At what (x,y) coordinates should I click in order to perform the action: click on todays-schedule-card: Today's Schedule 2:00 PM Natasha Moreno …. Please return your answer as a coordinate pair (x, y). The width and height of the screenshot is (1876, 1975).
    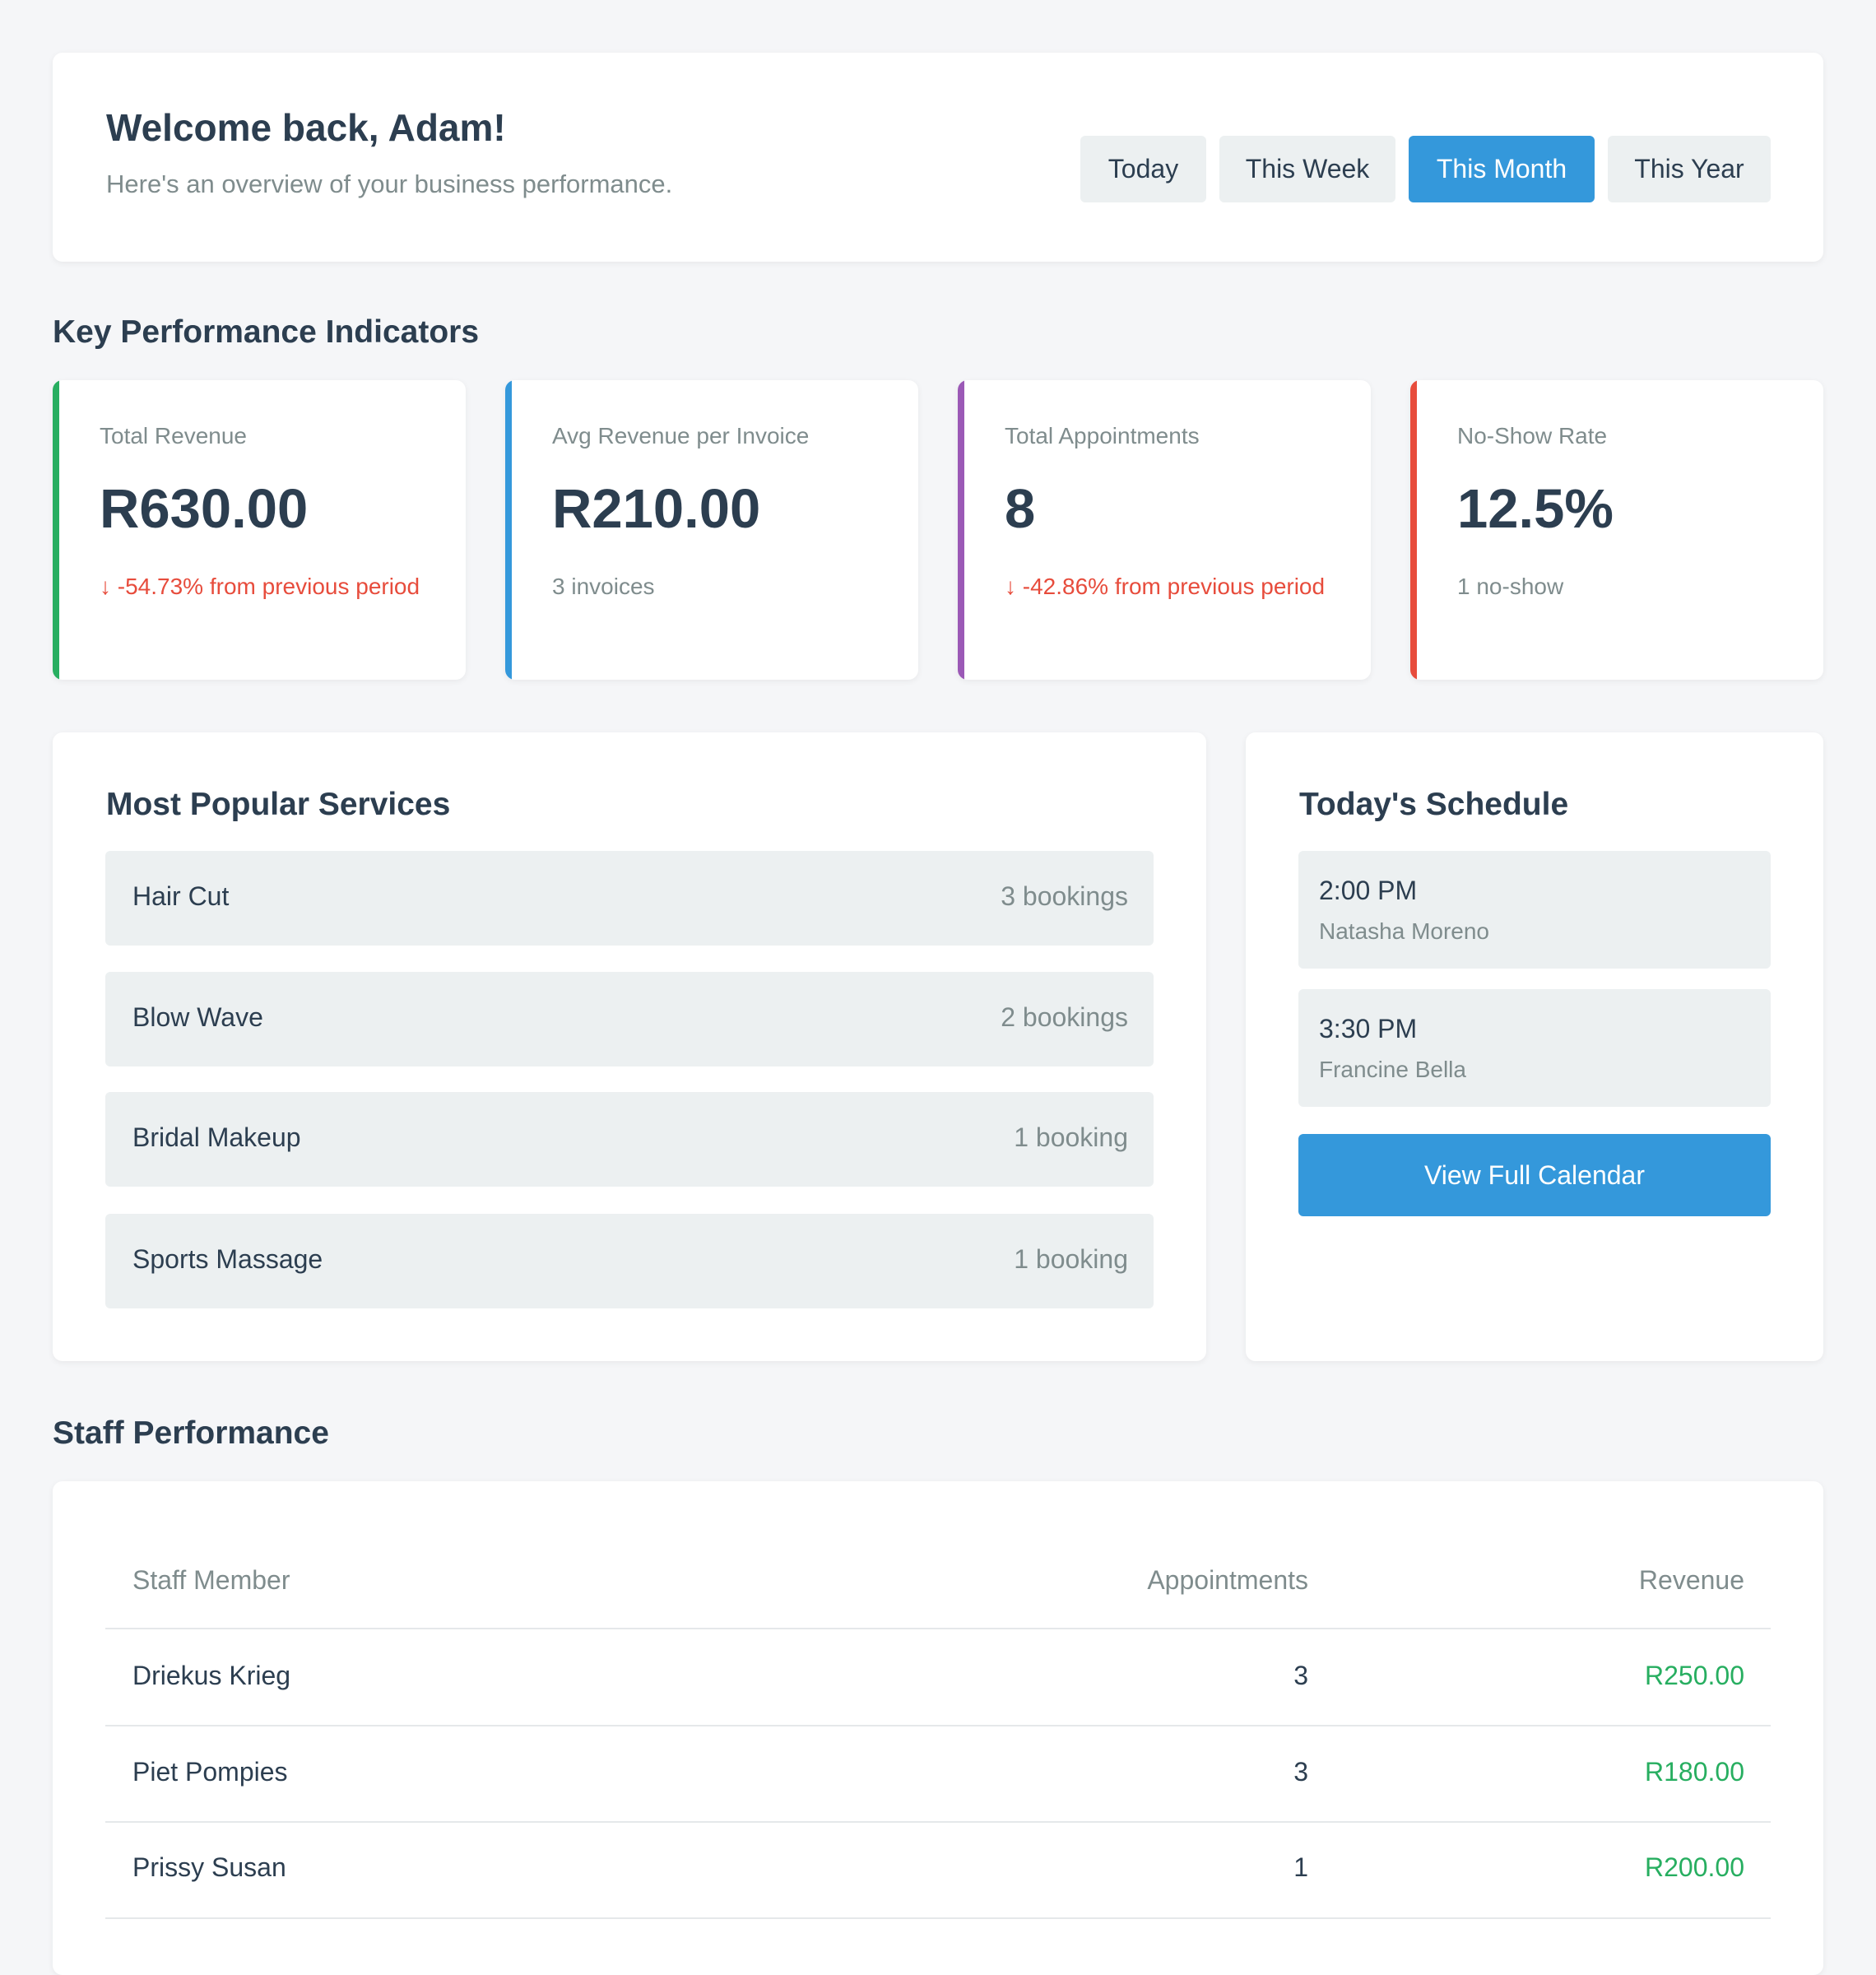
    Looking at the image, I should click on (1534, 1046).